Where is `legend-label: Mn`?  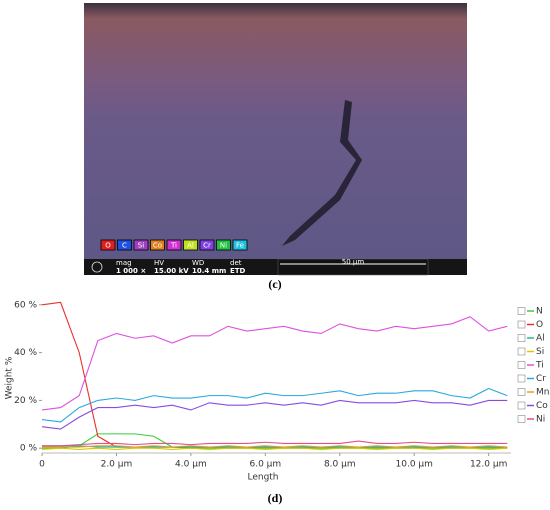
legend-label: Mn is located at coordinates (542, 393).